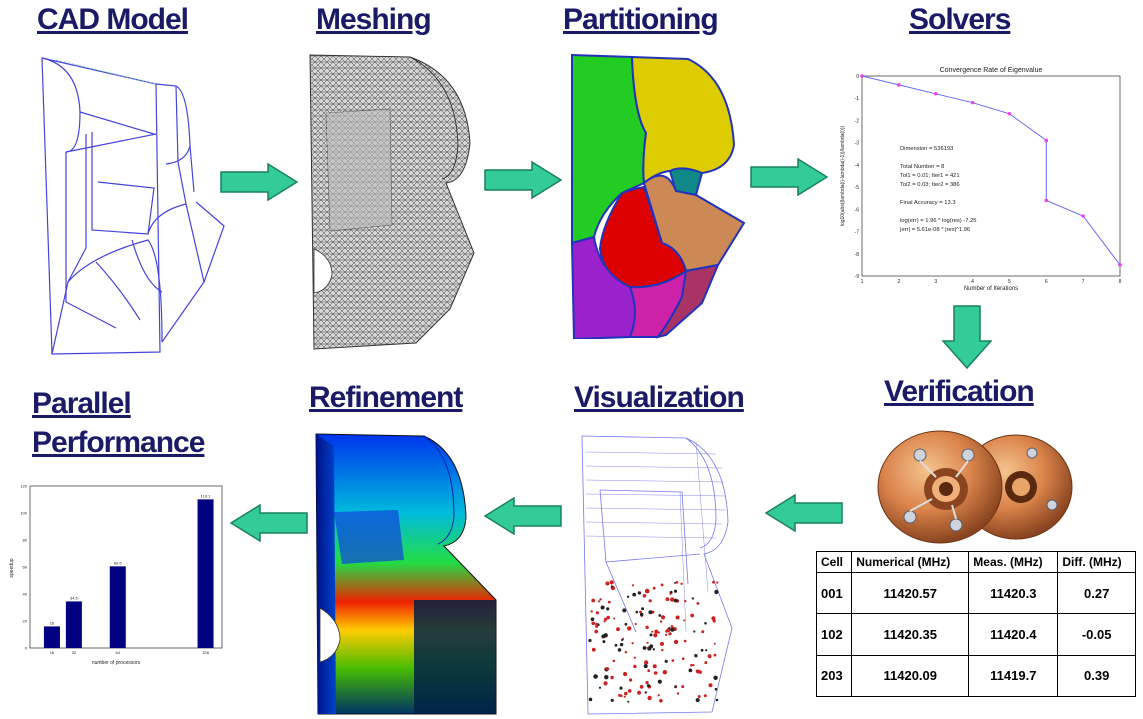  What do you see at coordinates (25, 594) in the screenshot?
I see `bar-y-tick-label: 40` at bounding box center [25, 594].